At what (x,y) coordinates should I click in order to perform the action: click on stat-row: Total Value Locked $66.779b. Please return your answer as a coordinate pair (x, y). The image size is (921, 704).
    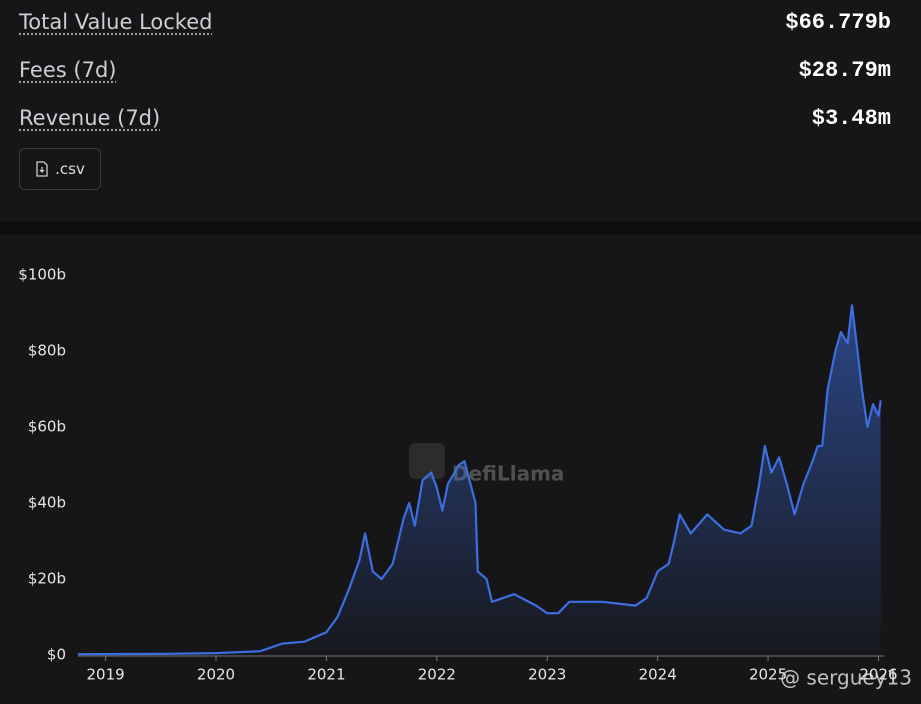
    Looking at the image, I should click on (455, 22).